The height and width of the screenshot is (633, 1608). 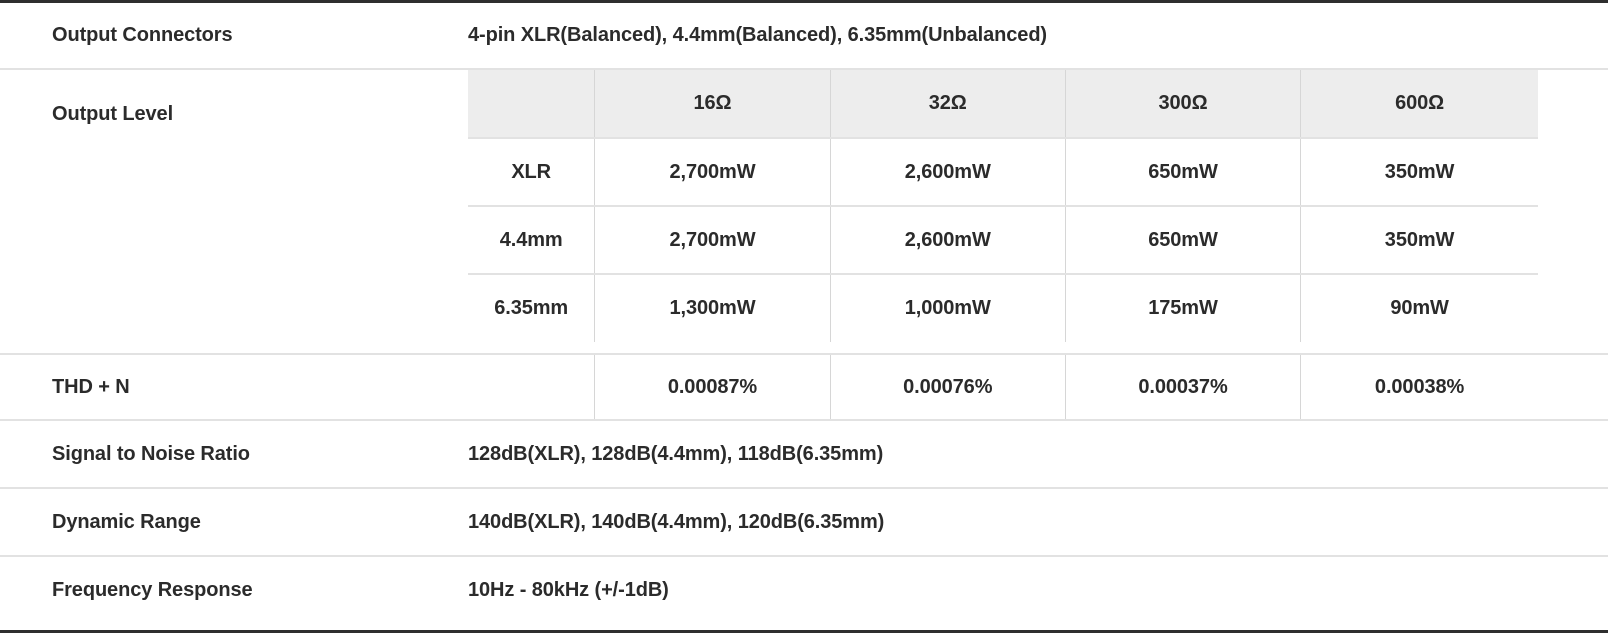 What do you see at coordinates (532, 104) in the screenshot?
I see `matrix-corner-cell` at bounding box center [532, 104].